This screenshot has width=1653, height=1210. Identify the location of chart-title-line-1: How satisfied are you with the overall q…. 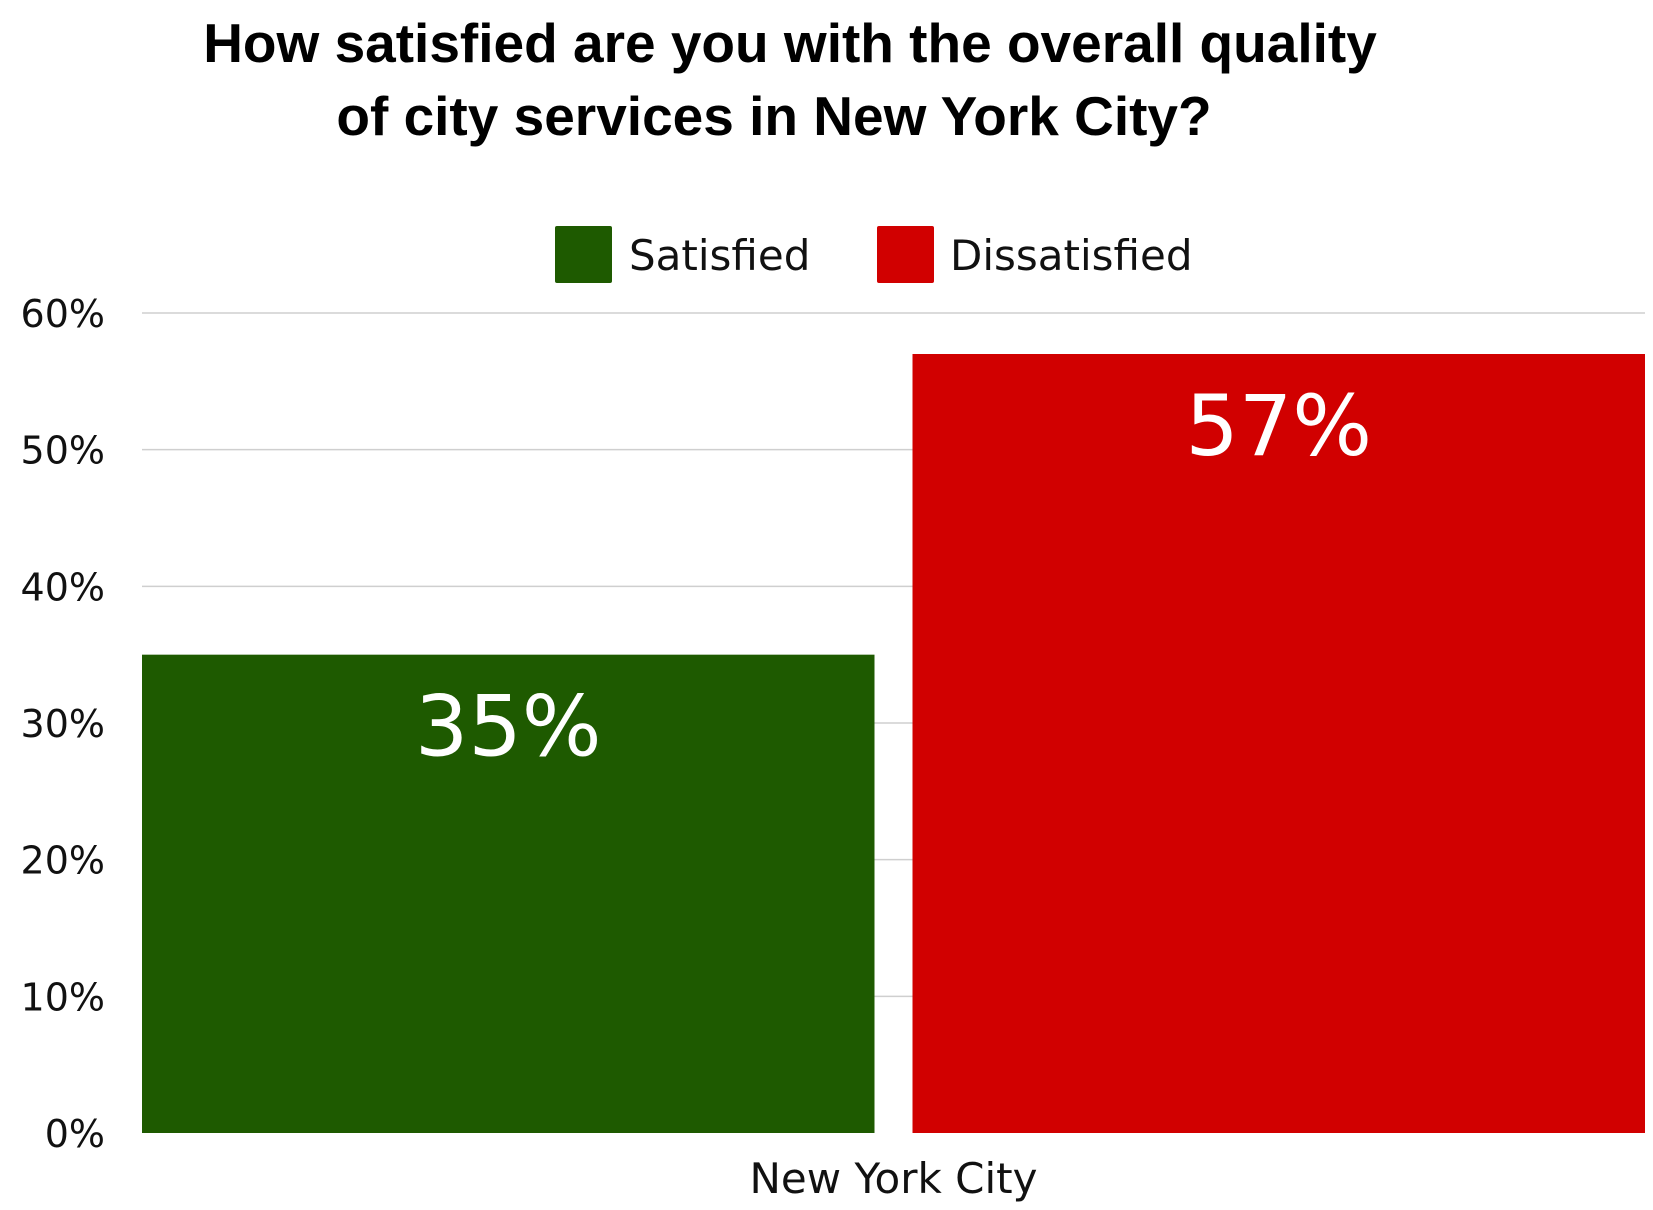
(790, 43).